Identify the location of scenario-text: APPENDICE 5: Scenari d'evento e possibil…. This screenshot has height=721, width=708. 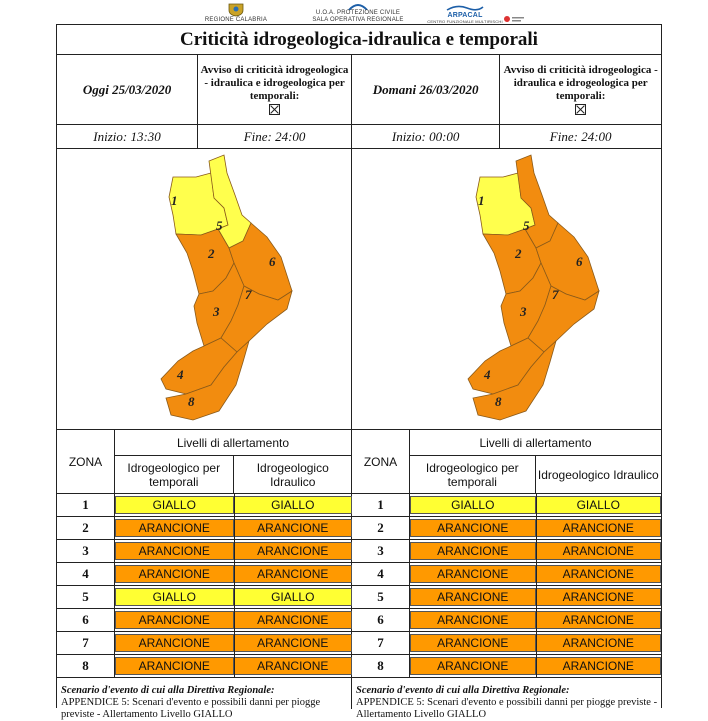
(191, 708).